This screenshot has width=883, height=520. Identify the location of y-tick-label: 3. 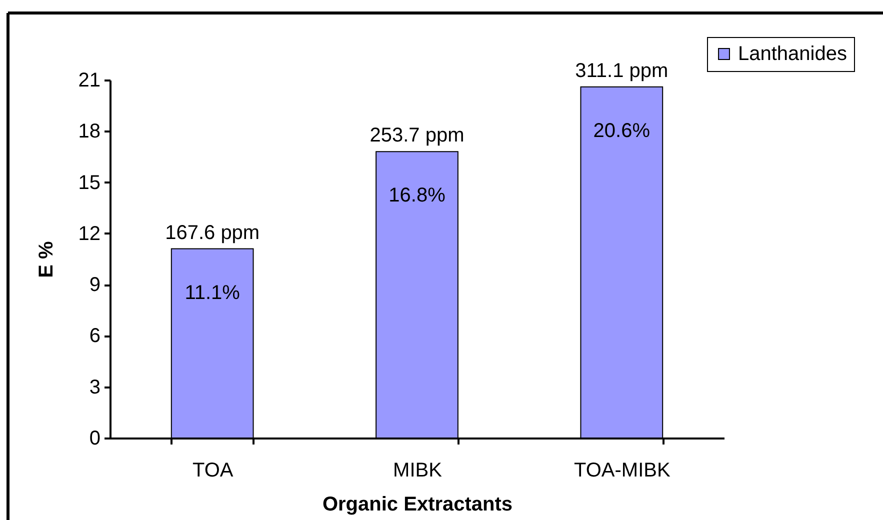
(94, 387).